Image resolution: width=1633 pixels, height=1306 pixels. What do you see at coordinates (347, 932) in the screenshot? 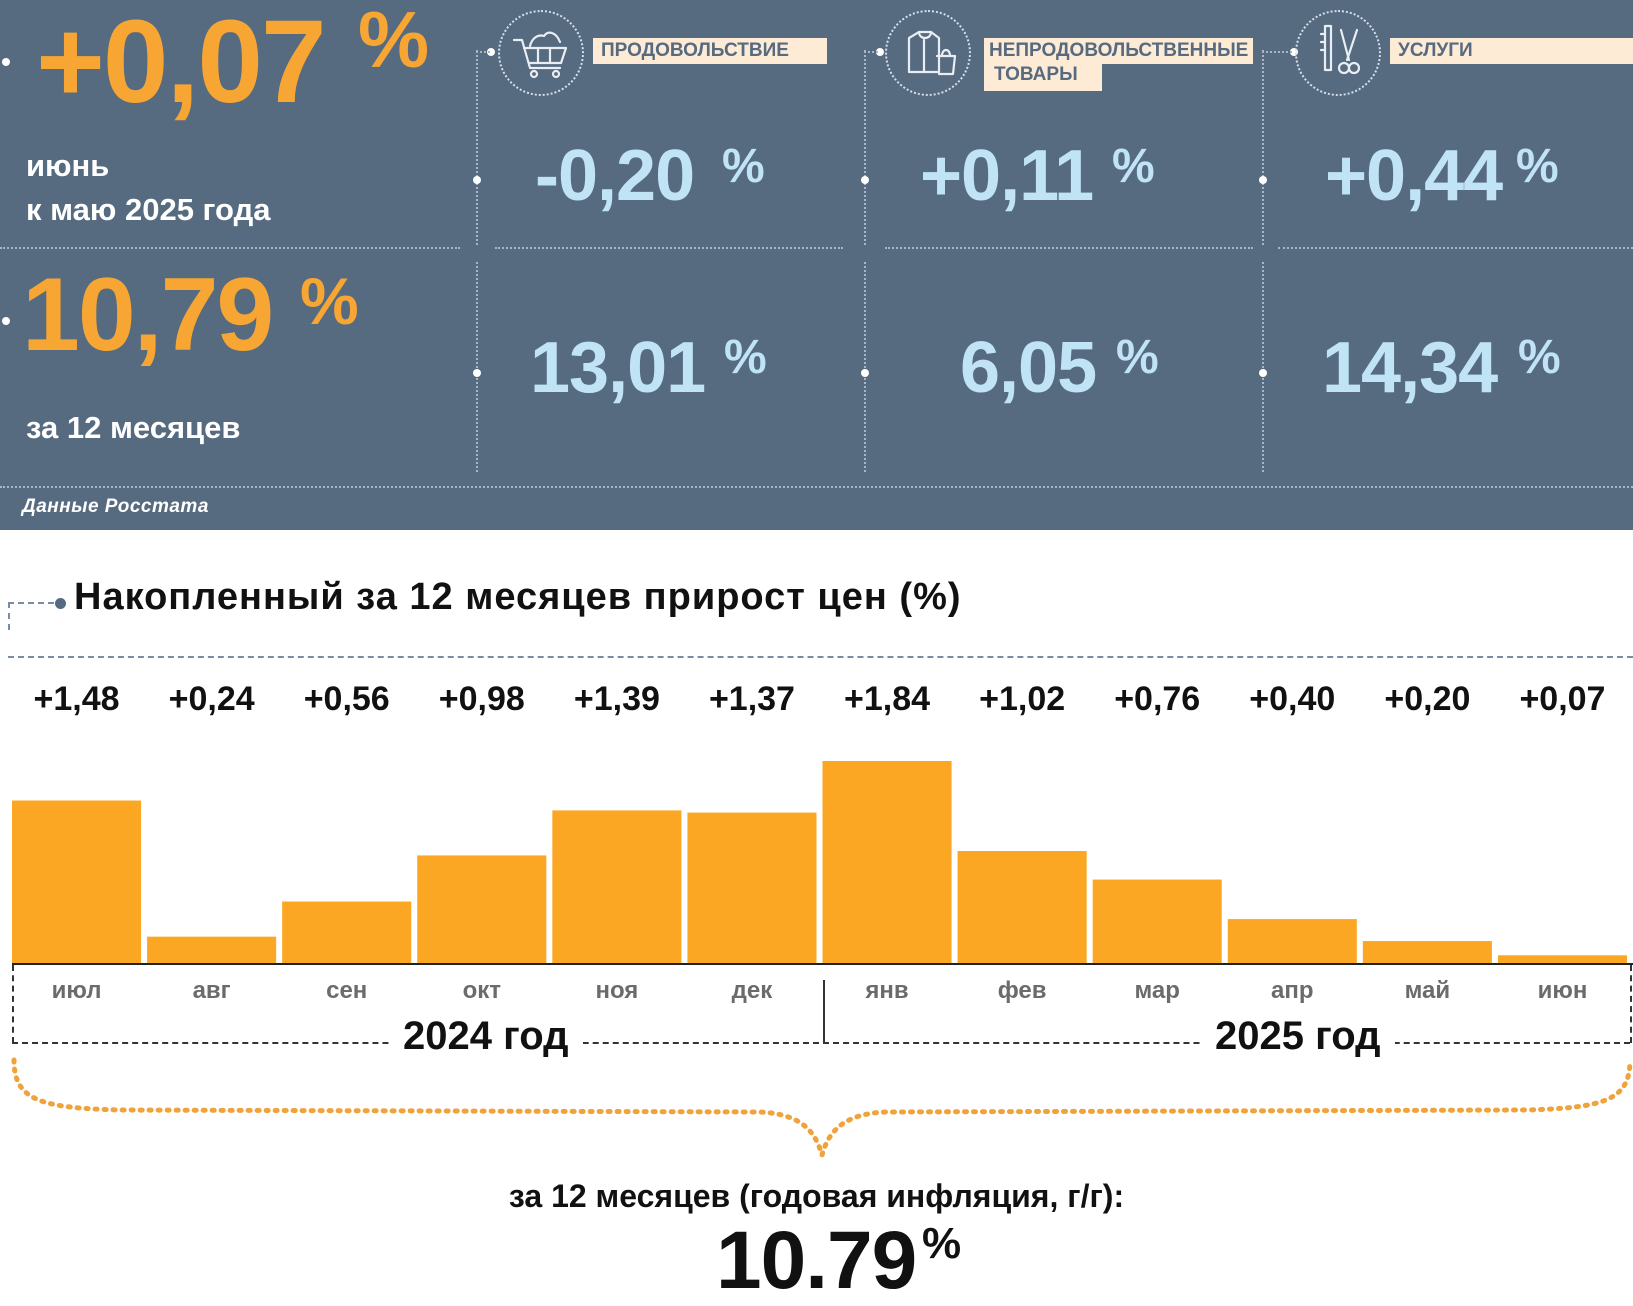
I see `bar-сен` at bounding box center [347, 932].